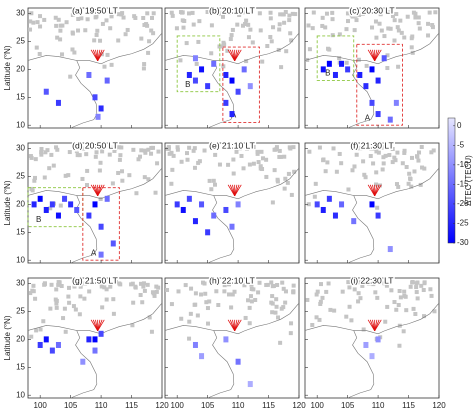 The width and height of the screenshot is (474, 410). I want to click on x-tick-label: 110, so click(238, 405).